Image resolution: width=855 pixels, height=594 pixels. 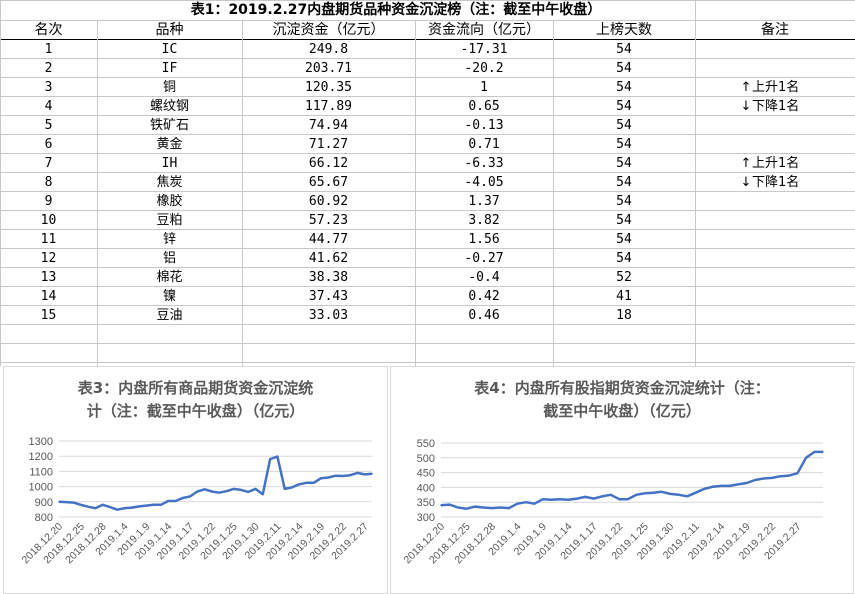 What do you see at coordinates (48, 49) in the screenshot?
I see `cell-rank: 1` at bounding box center [48, 49].